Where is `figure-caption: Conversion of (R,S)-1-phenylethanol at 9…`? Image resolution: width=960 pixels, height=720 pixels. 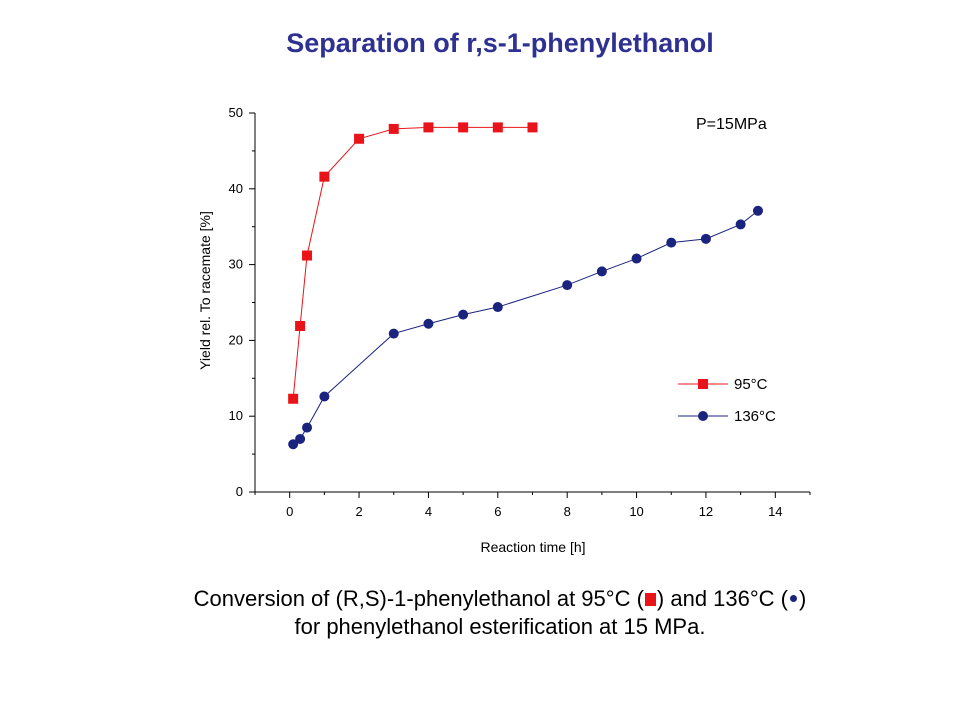 figure-caption: Conversion of (R,S)-1-phenylethanol at 9… is located at coordinates (480, 613).